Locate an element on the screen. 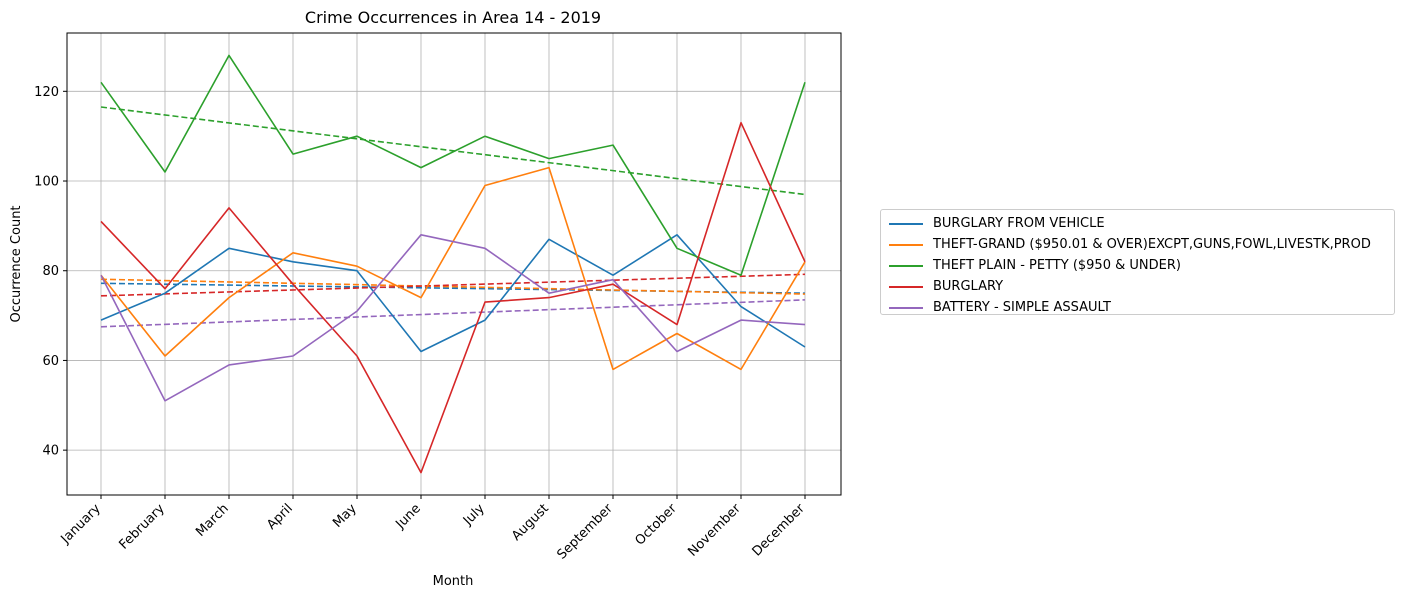 This screenshot has height=597, width=1406. x-tick-label: August is located at coordinates (530, 522).